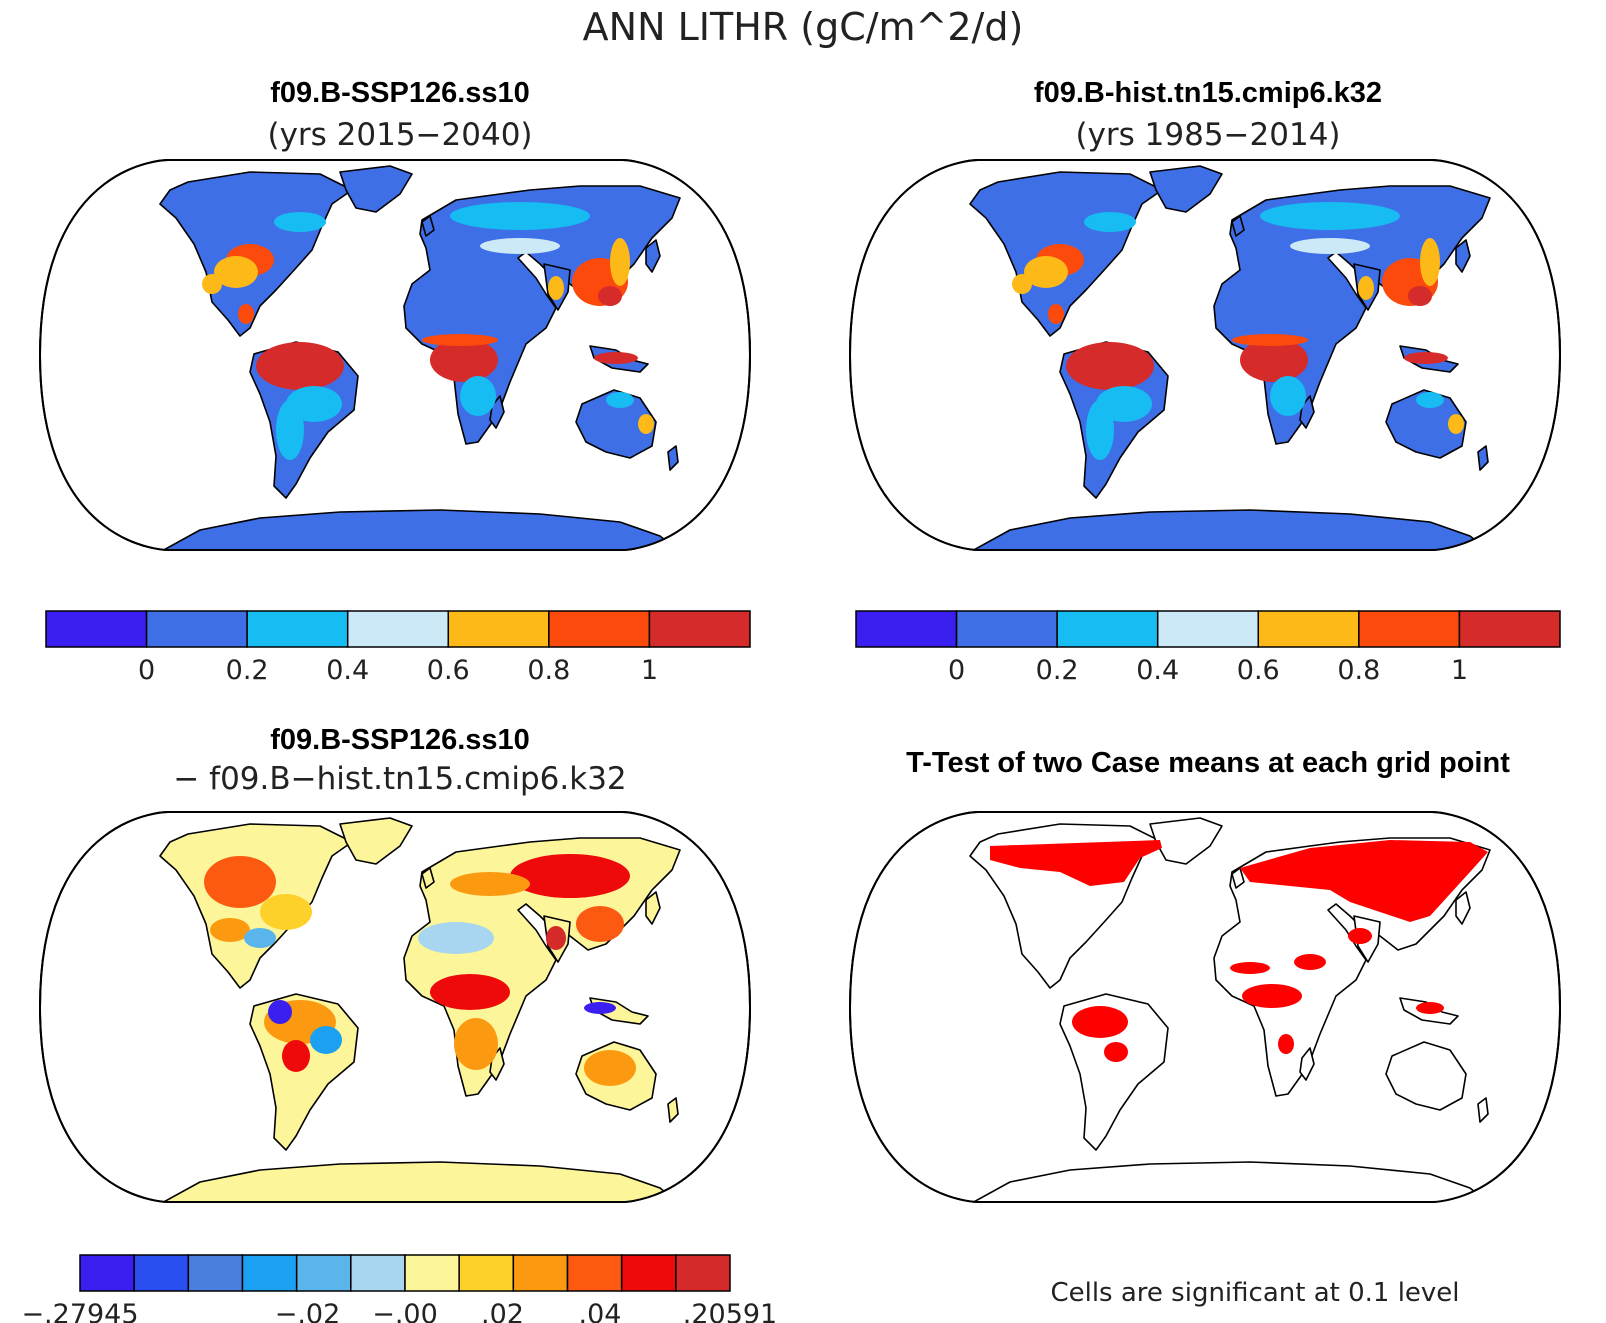  What do you see at coordinates (308, 1311) in the screenshot?
I see `colorbar-tick-label: −.02` at bounding box center [308, 1311].